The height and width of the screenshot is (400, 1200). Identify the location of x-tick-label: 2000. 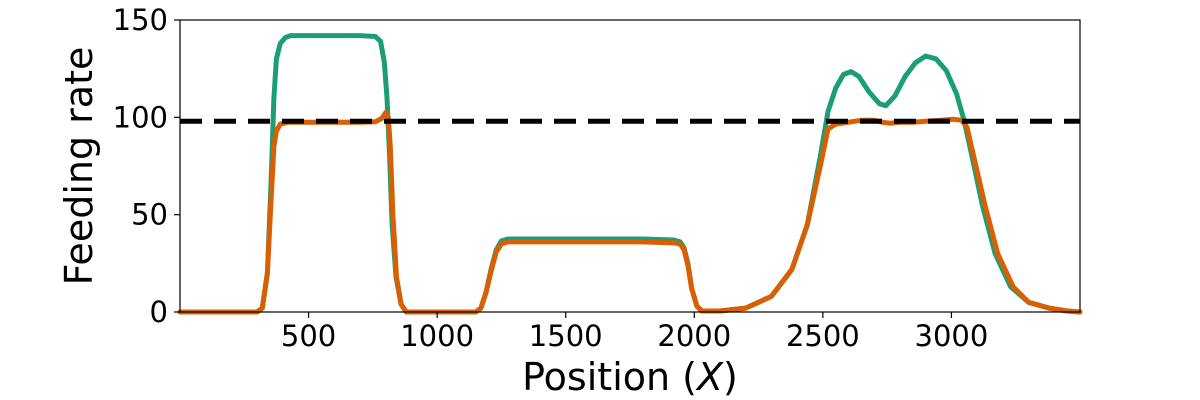
(694, 336).